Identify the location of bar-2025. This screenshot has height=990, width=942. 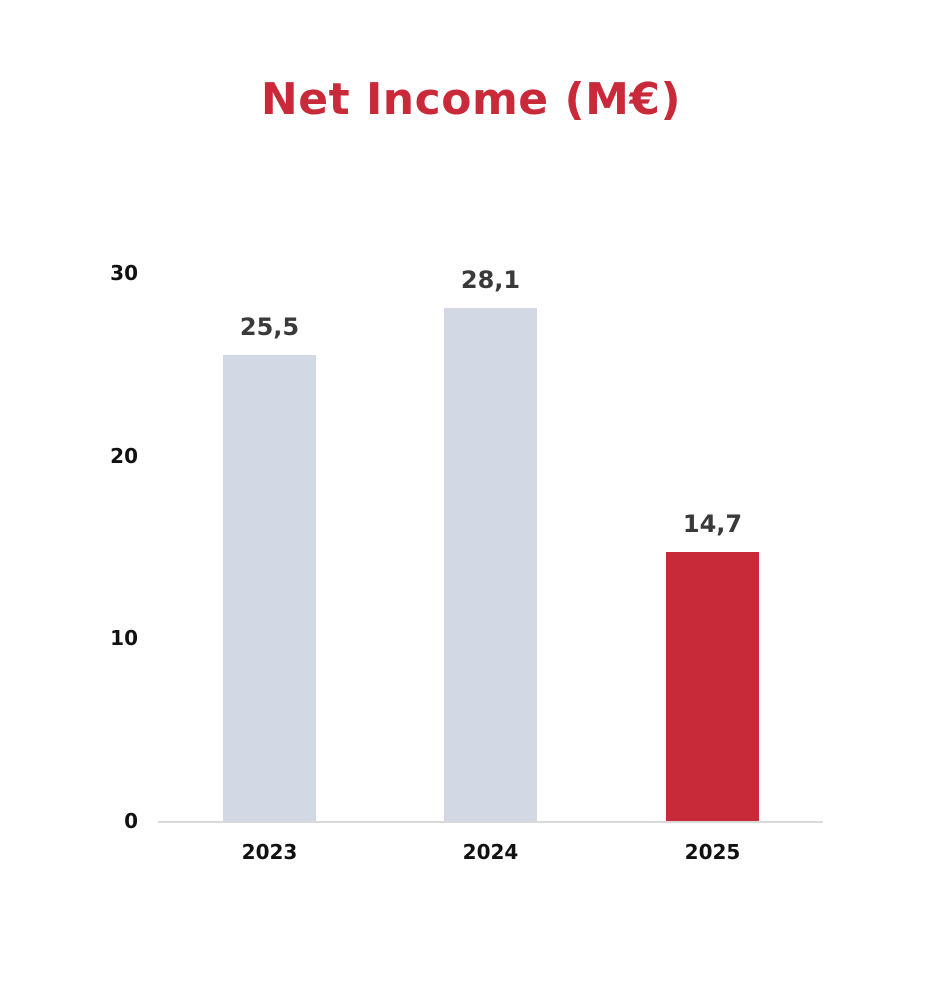
(712, 686).